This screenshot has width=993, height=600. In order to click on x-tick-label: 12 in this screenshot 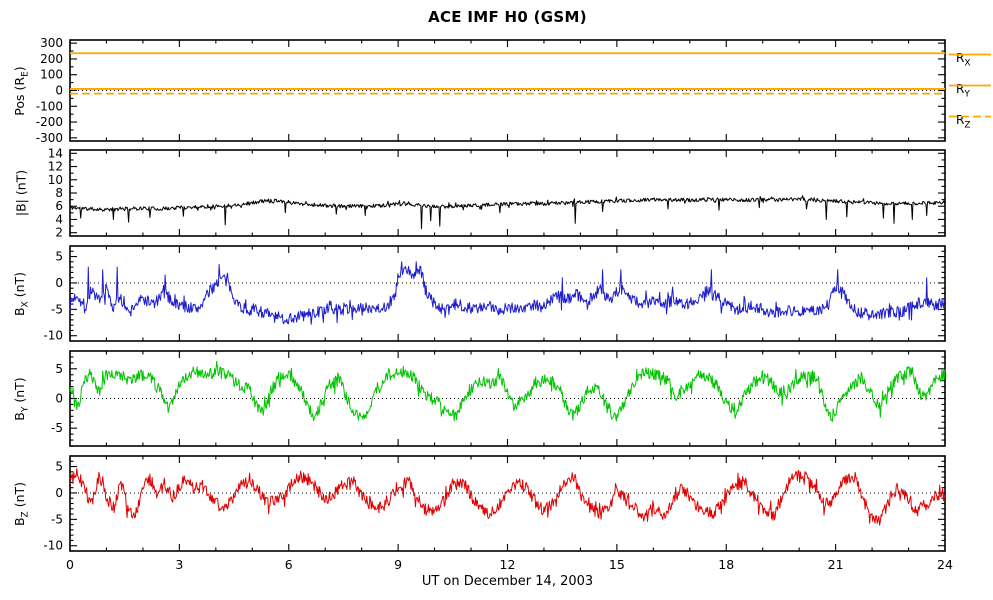, I will do `click(508, 564)`.